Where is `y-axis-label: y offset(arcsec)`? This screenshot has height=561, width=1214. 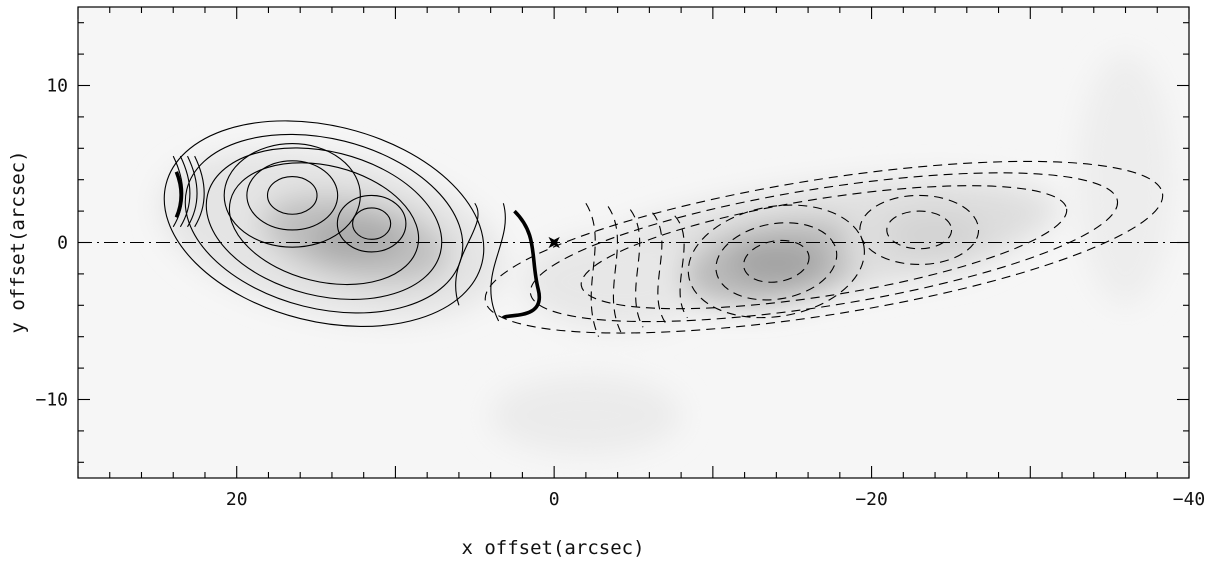 y-axis-label: y offset(arcsec) is located at coordinates (18, 241).